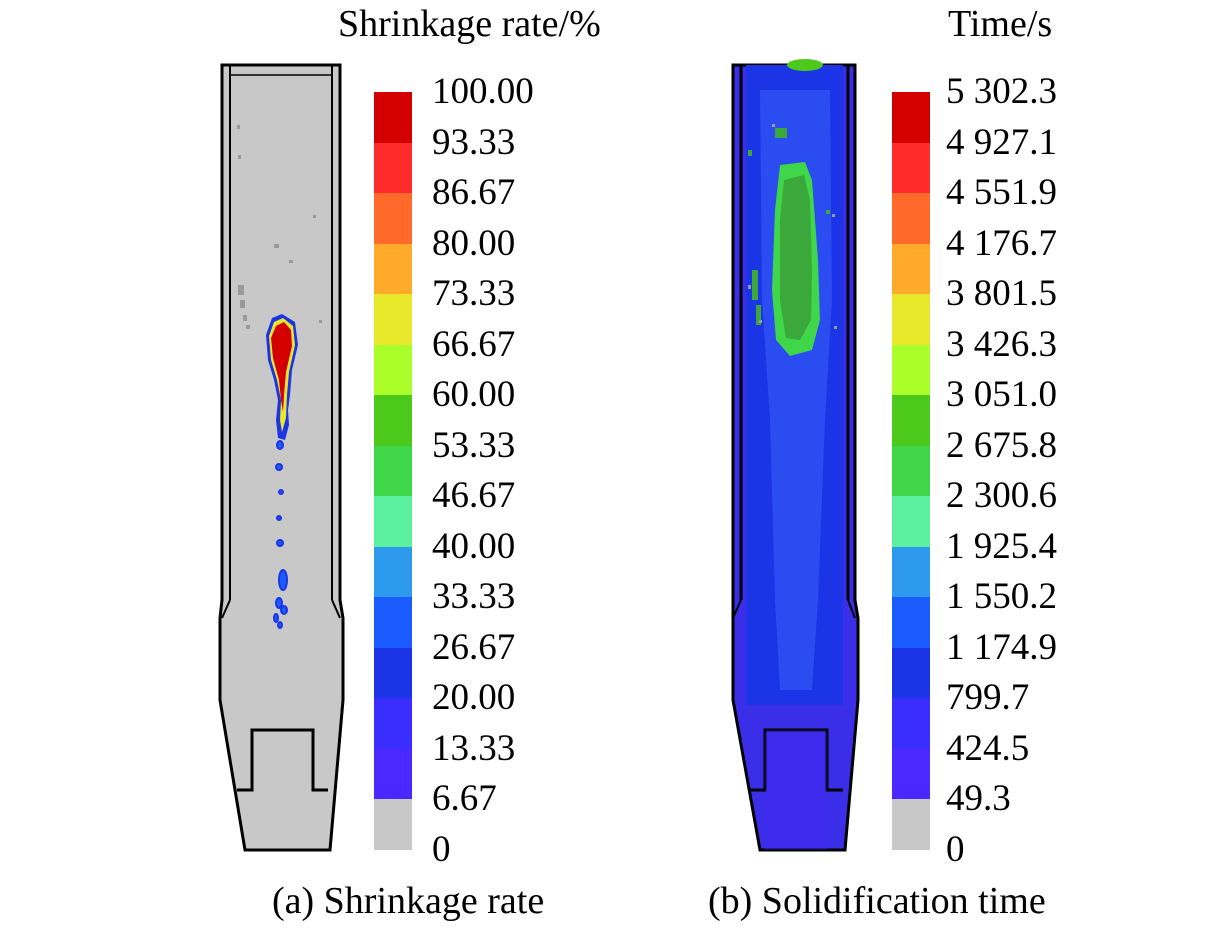  Describe the element at coordinates (1001, 293) in the screenshot. I see `legend-b-label: 3 801.5` at that location.